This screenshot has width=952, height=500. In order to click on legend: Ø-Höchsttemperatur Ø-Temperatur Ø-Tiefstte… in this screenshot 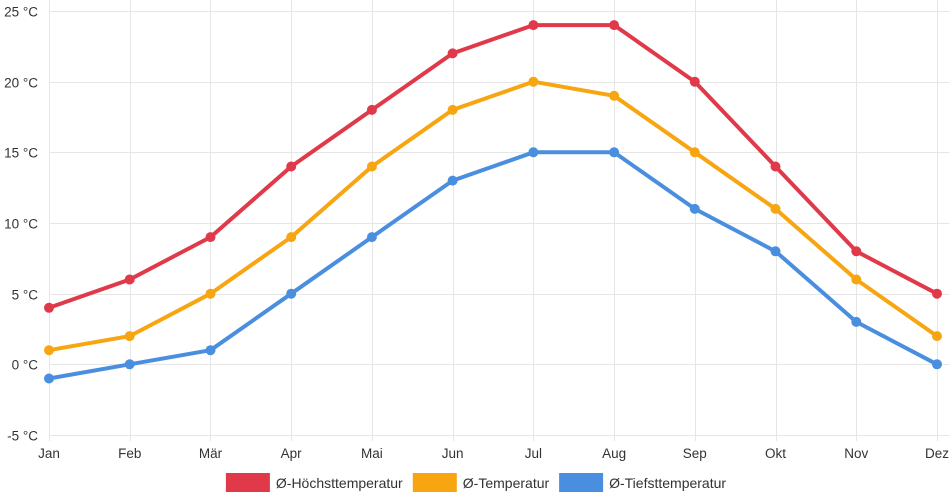, I will do `click(475, 482)`.